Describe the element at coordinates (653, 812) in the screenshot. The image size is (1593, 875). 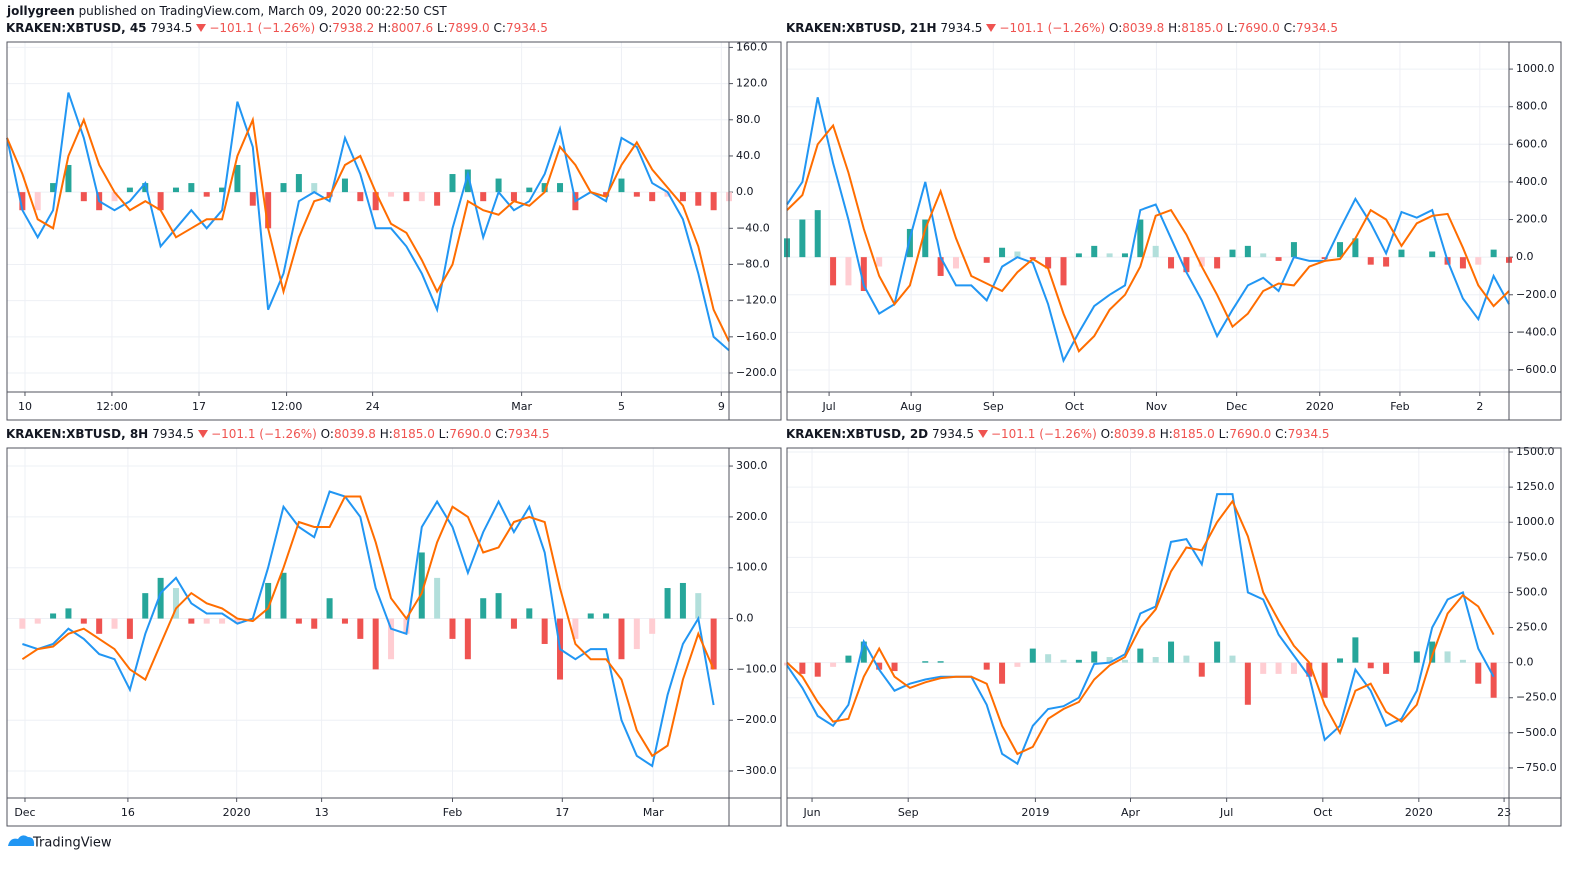
I see `x-tick-label: Mar` at that location.